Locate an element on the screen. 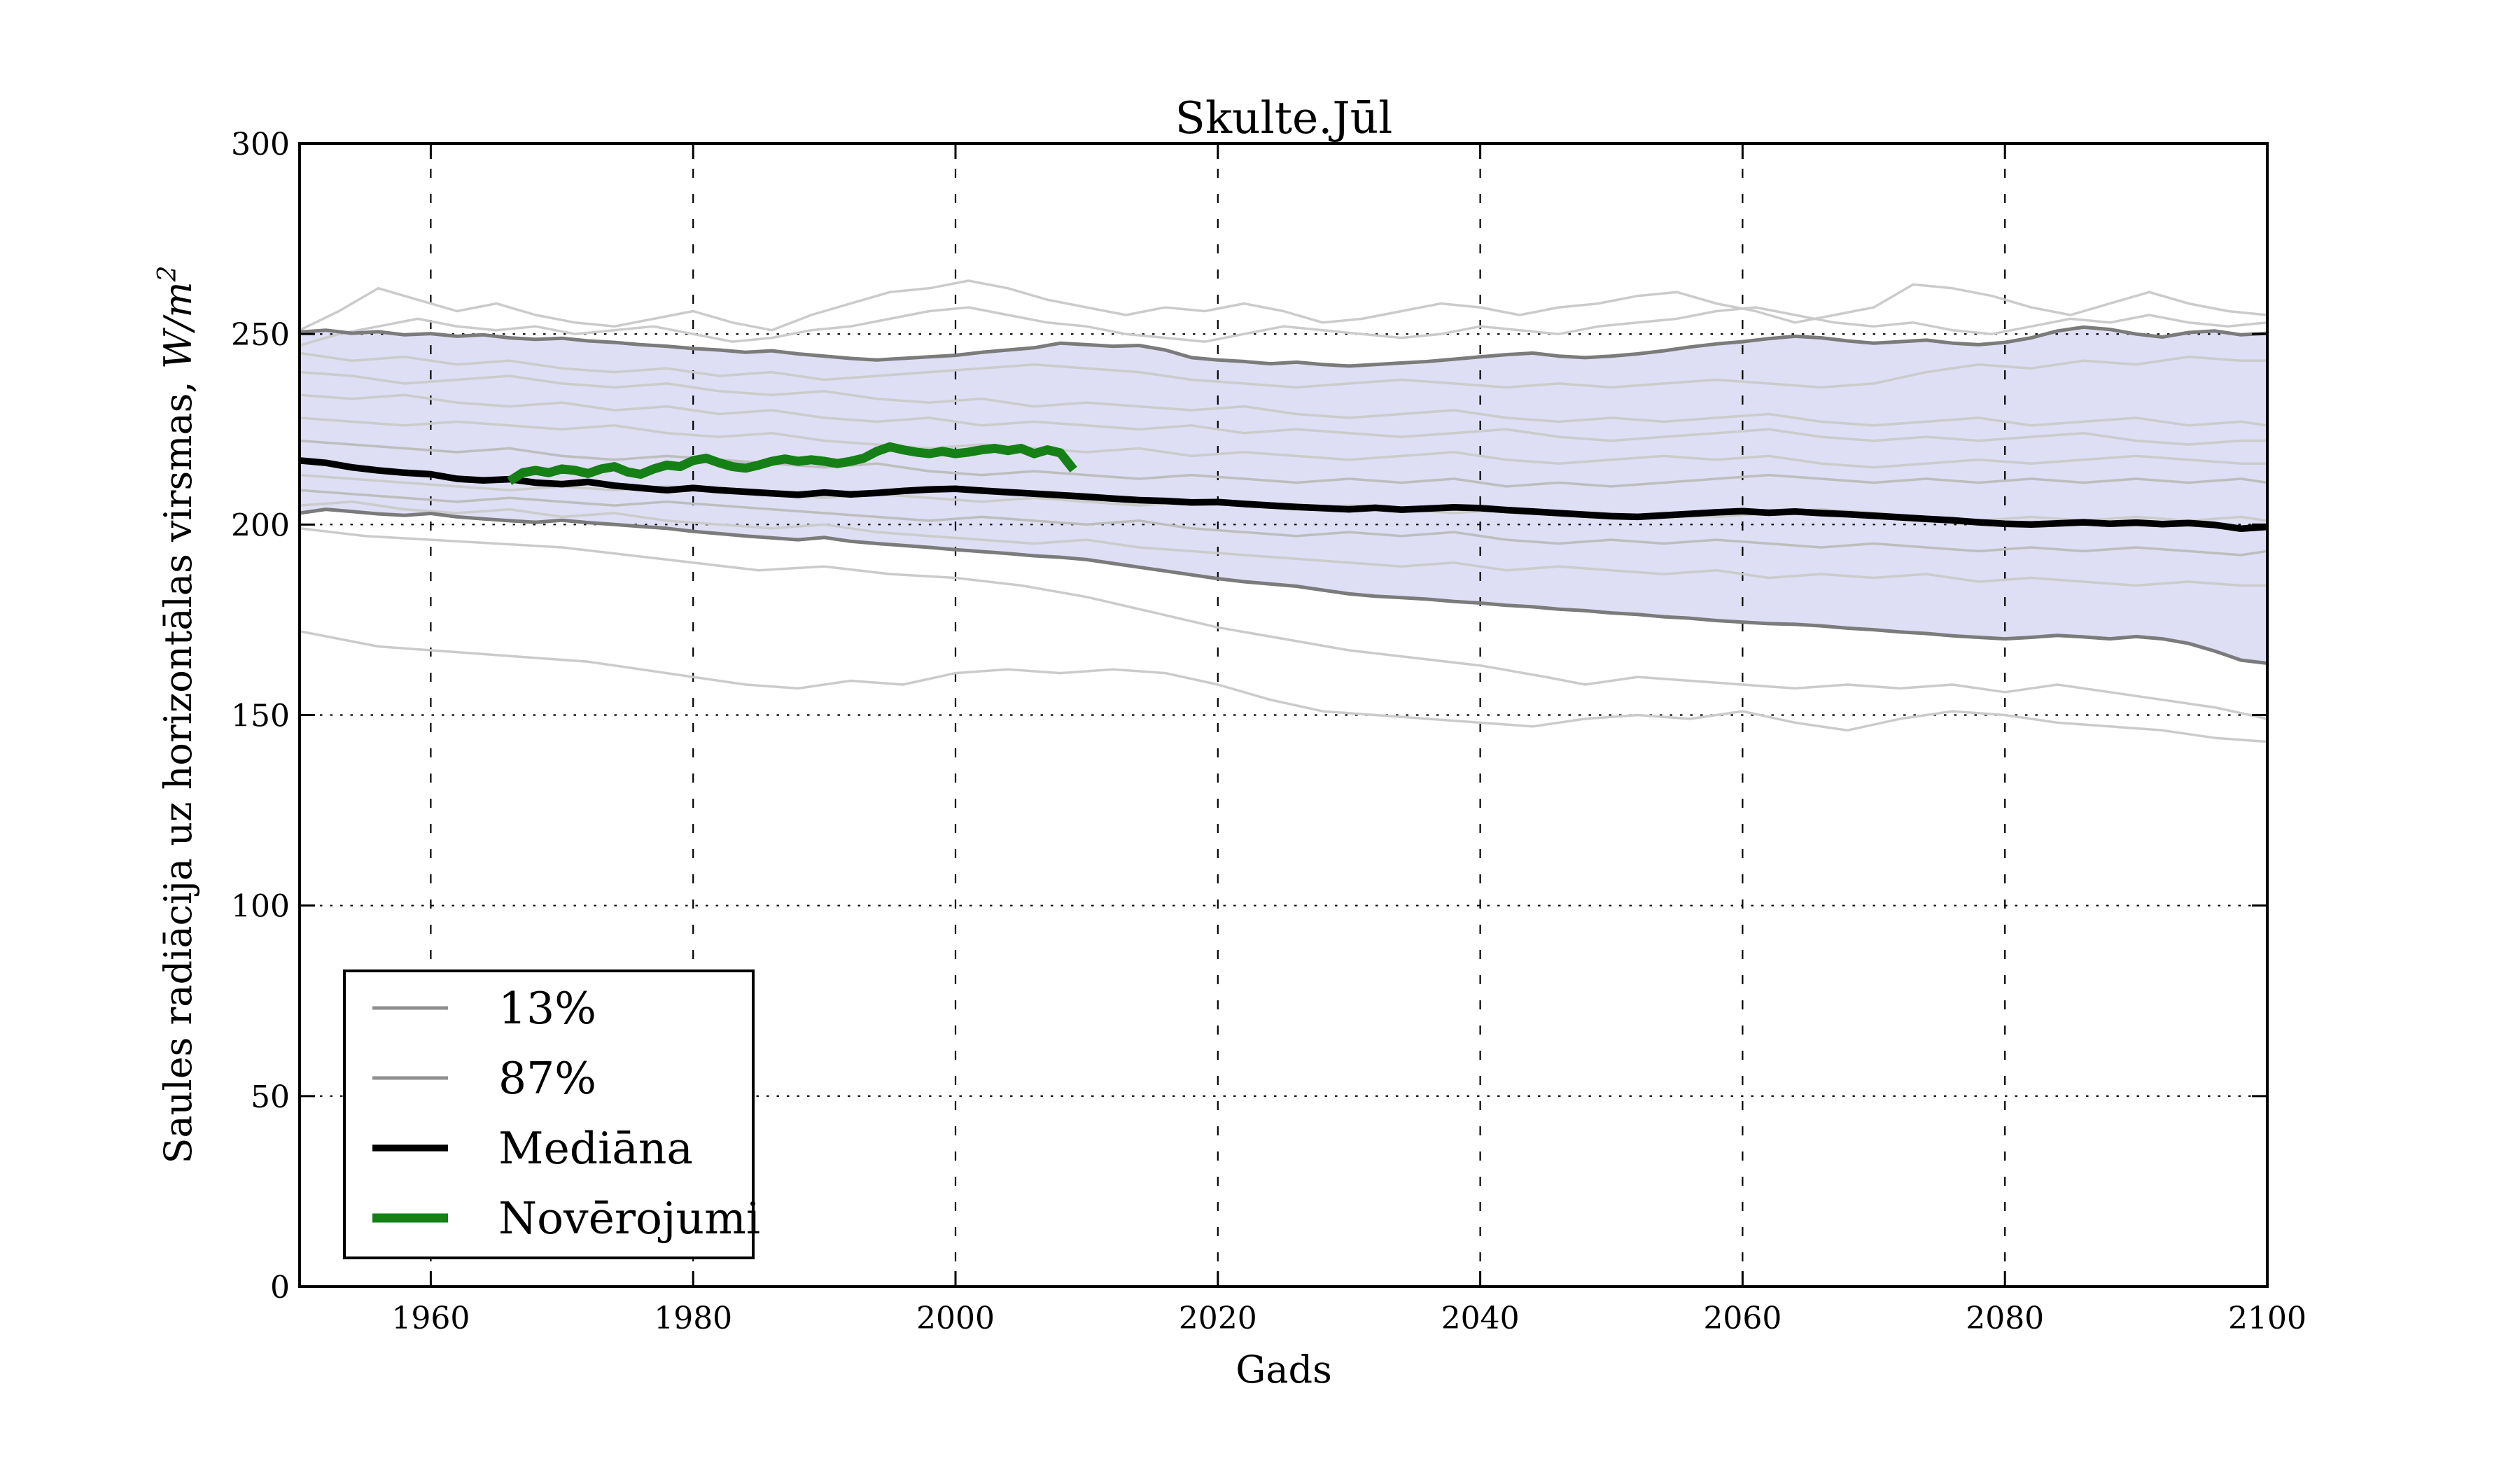  legend-entry-p13: 13% is located at coordinates (484, 1008).